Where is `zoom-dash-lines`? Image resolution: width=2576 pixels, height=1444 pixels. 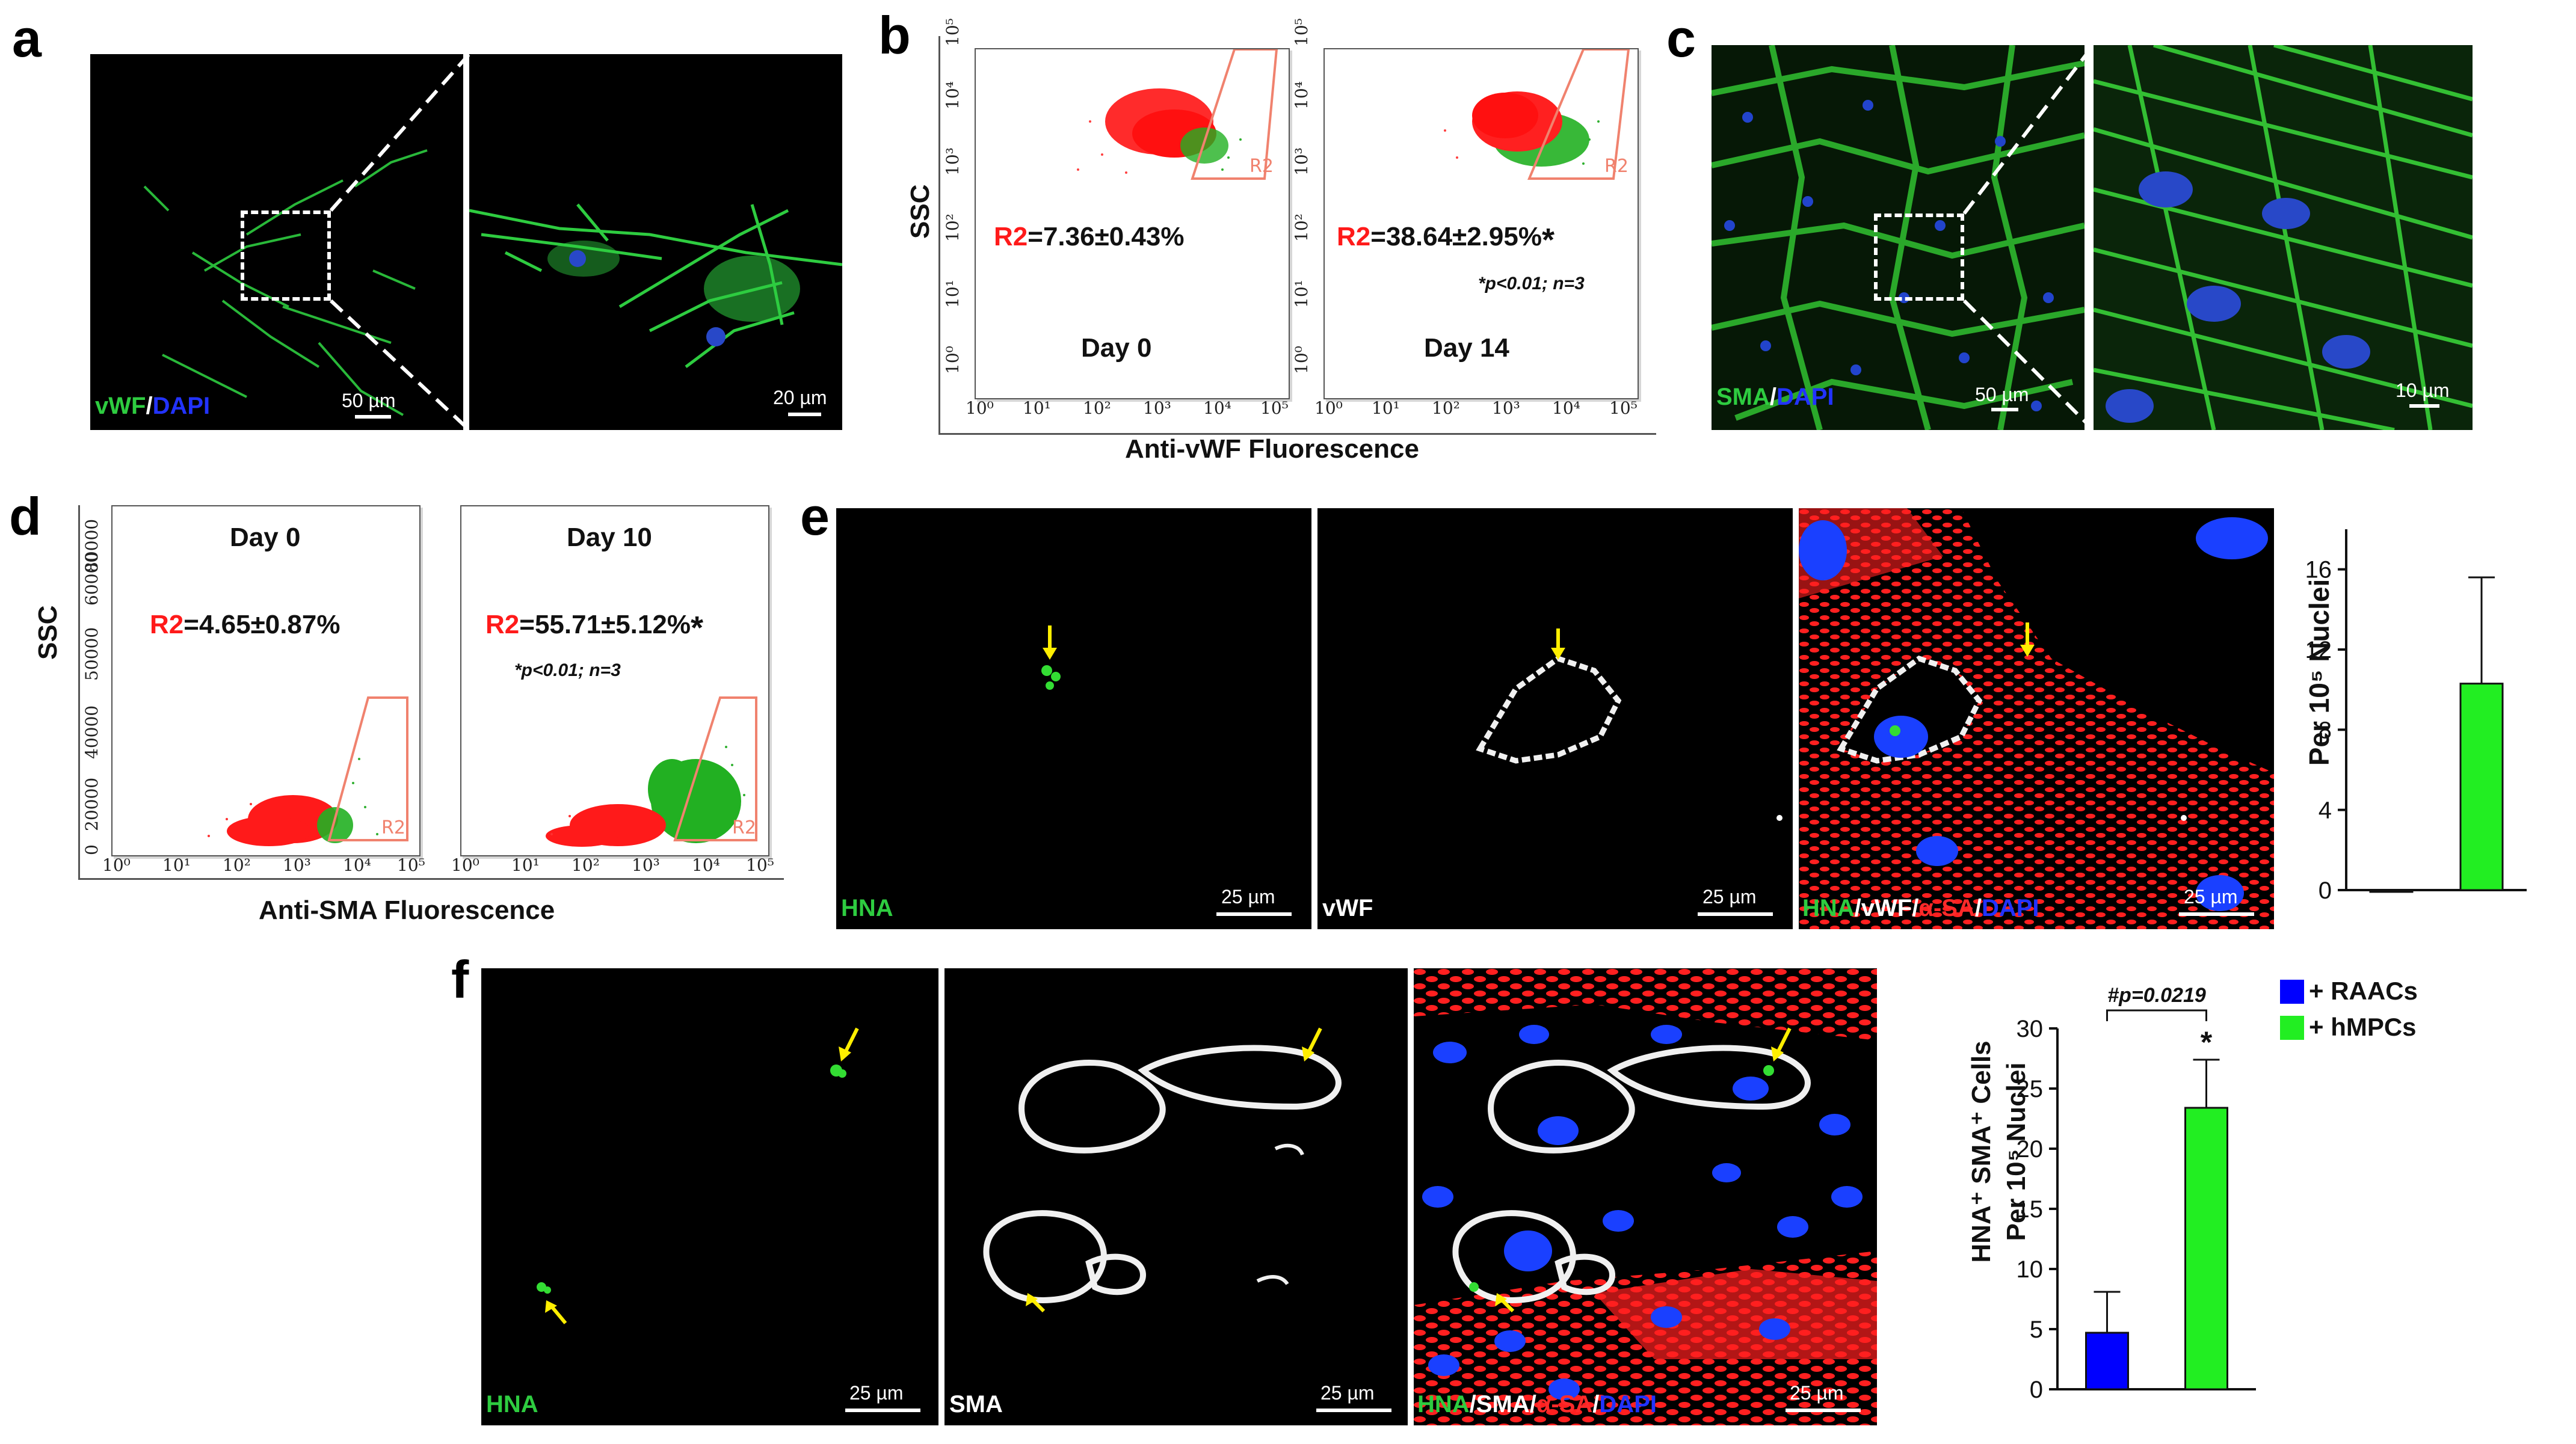
zoom-dash-lines is located at coordinates (655, 242).